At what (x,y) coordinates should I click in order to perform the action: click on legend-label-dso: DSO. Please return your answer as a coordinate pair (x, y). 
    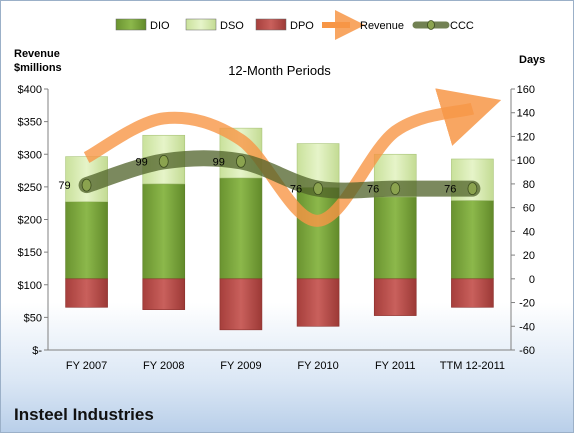
    Looking at the image, I should click on (232, 26).